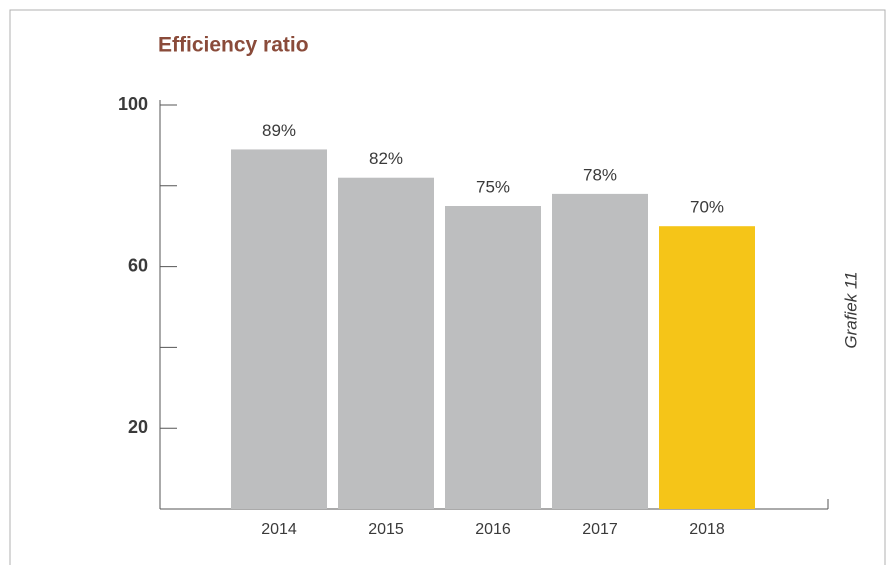 The width and height of the screenshot is (895, 565). I want to click on y-tick-label: 100, so click(133, 104).